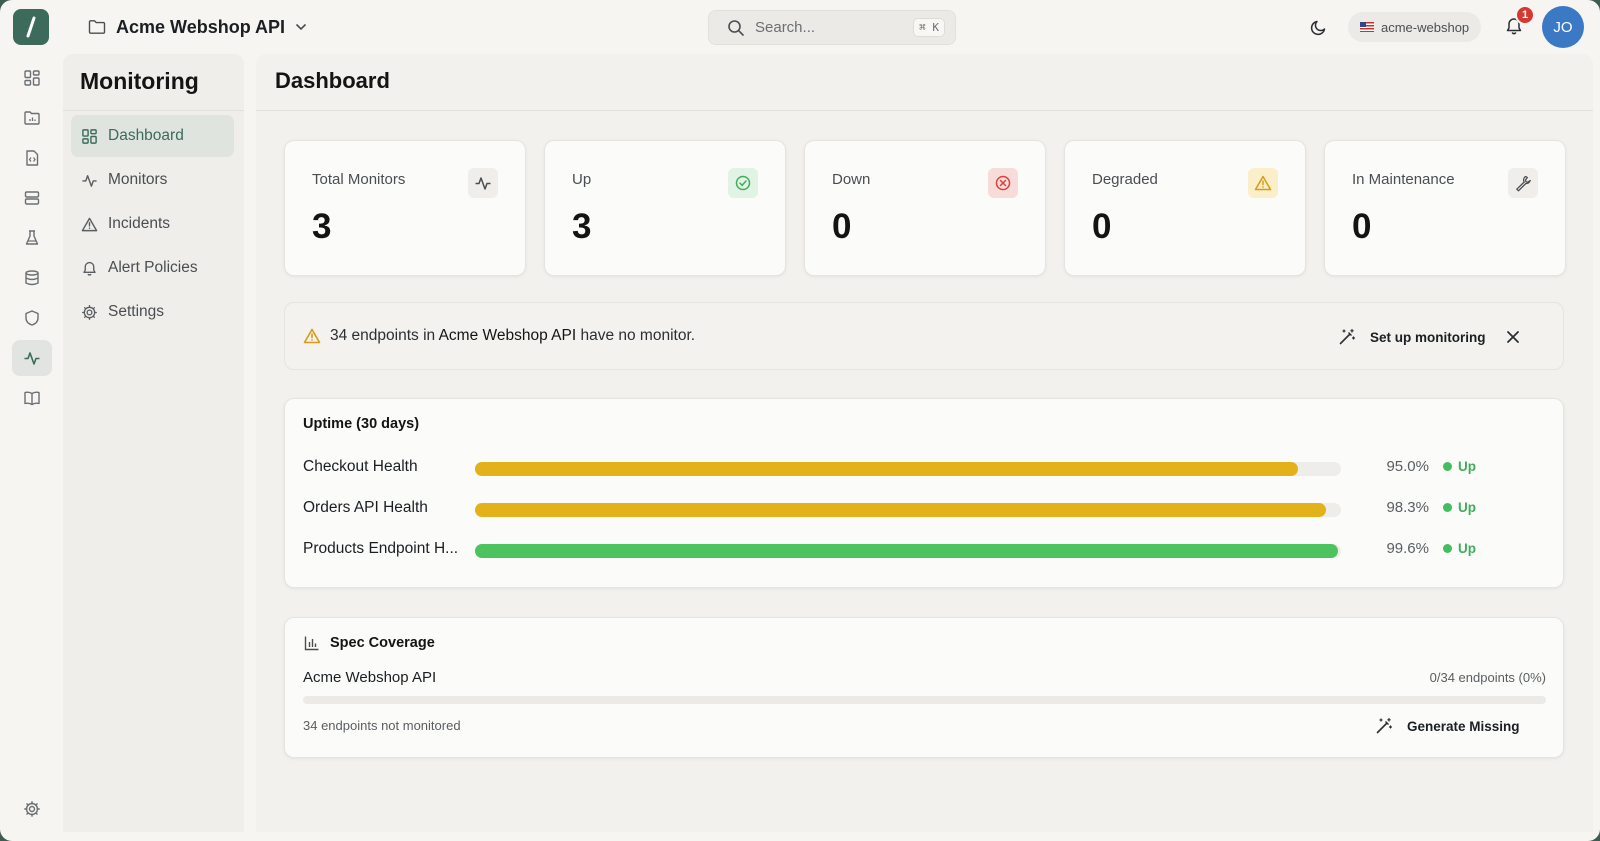 Image resolution: width=1600 pixels, height=841 pixels. I want to click on wrench-icon, so click(1523, 183).